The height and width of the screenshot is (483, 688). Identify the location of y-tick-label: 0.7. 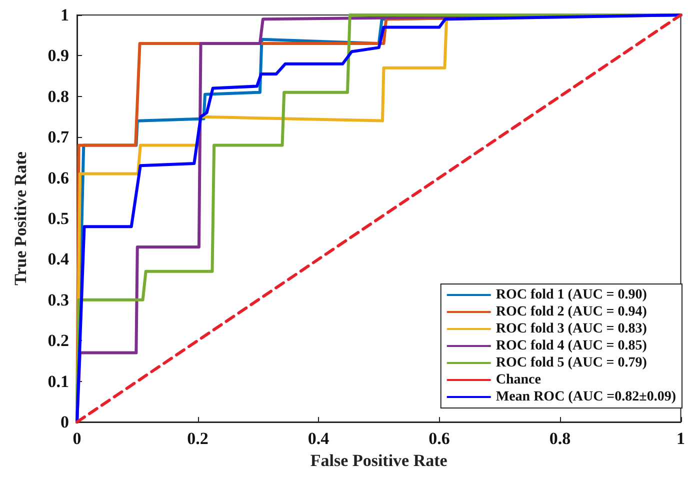
(59, 137).